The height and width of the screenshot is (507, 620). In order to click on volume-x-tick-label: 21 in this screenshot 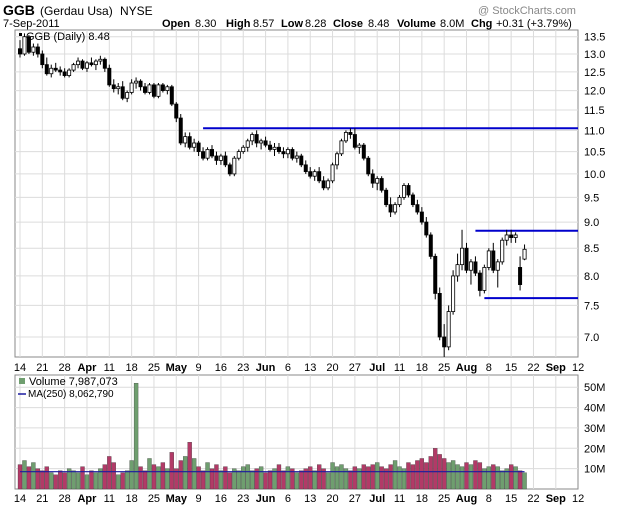, I will do `click(42, 499)`.